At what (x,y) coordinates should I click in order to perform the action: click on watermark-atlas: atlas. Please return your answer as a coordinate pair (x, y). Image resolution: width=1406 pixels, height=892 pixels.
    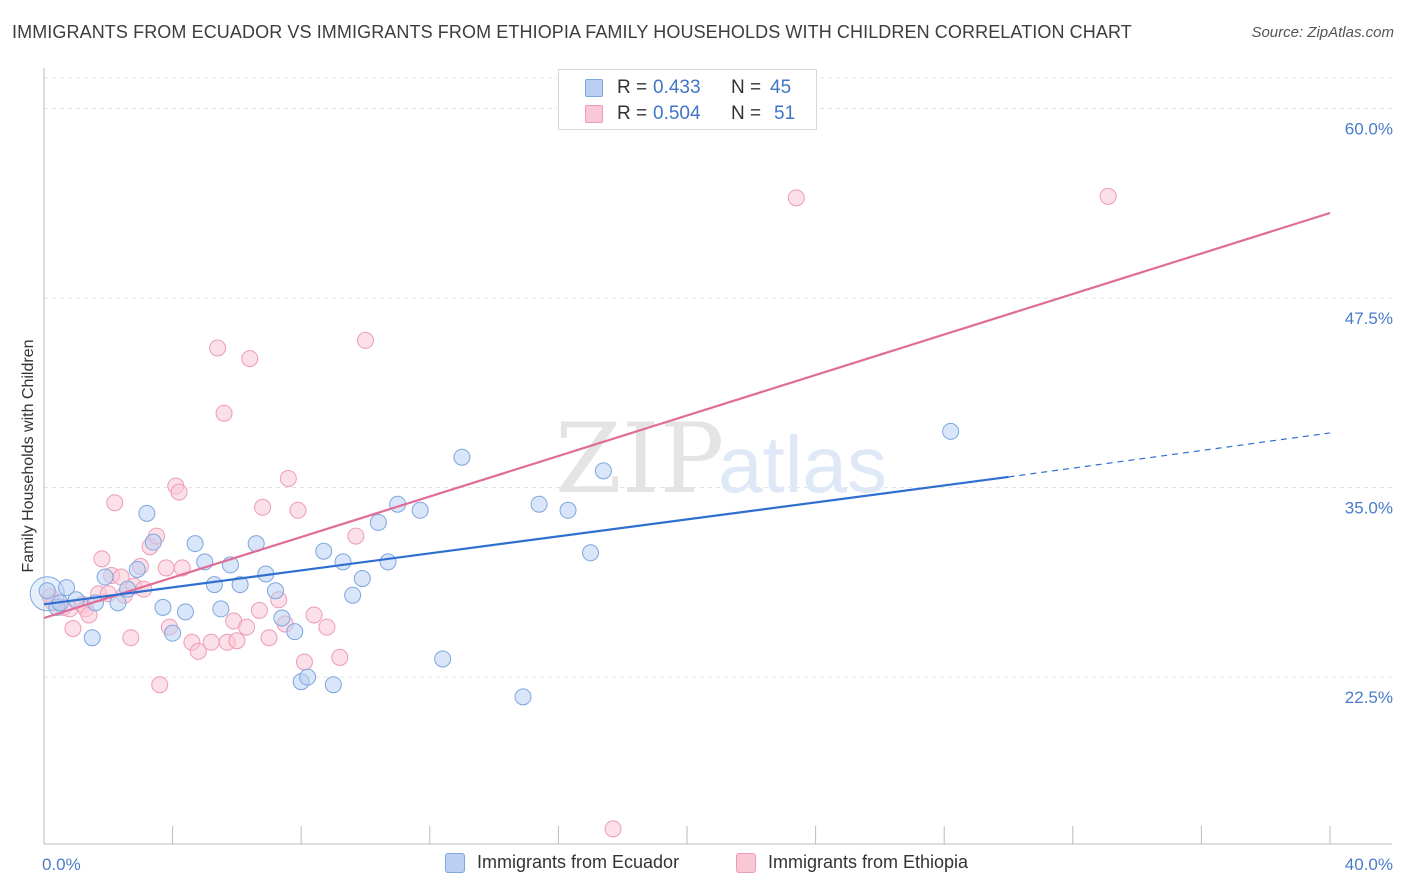
    Looking at the image, I should click on (802, 464).